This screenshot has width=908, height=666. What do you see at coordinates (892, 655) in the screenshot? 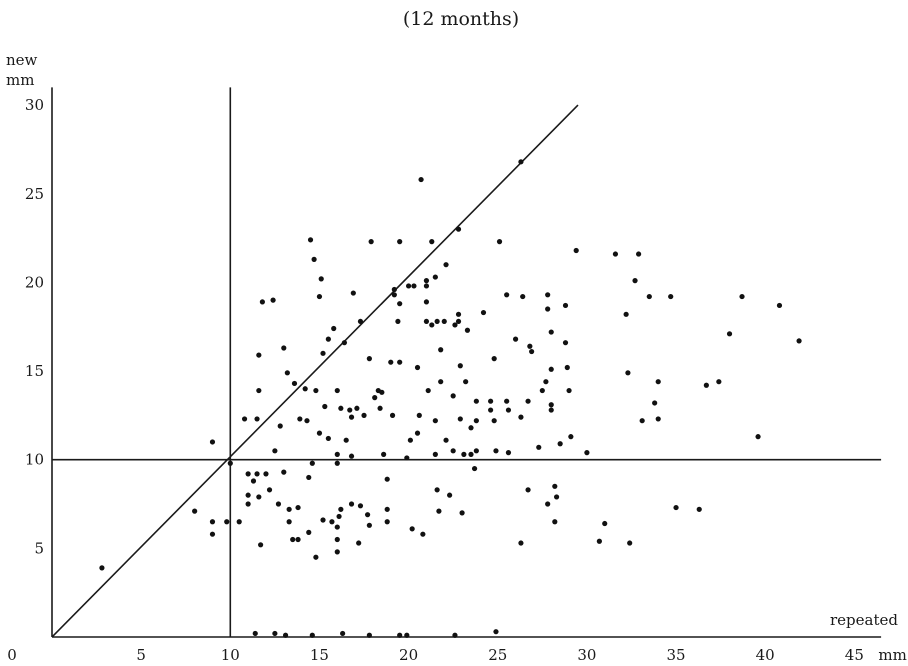
I see `x-axis-unit: mm` at bounding box center [892, 655].